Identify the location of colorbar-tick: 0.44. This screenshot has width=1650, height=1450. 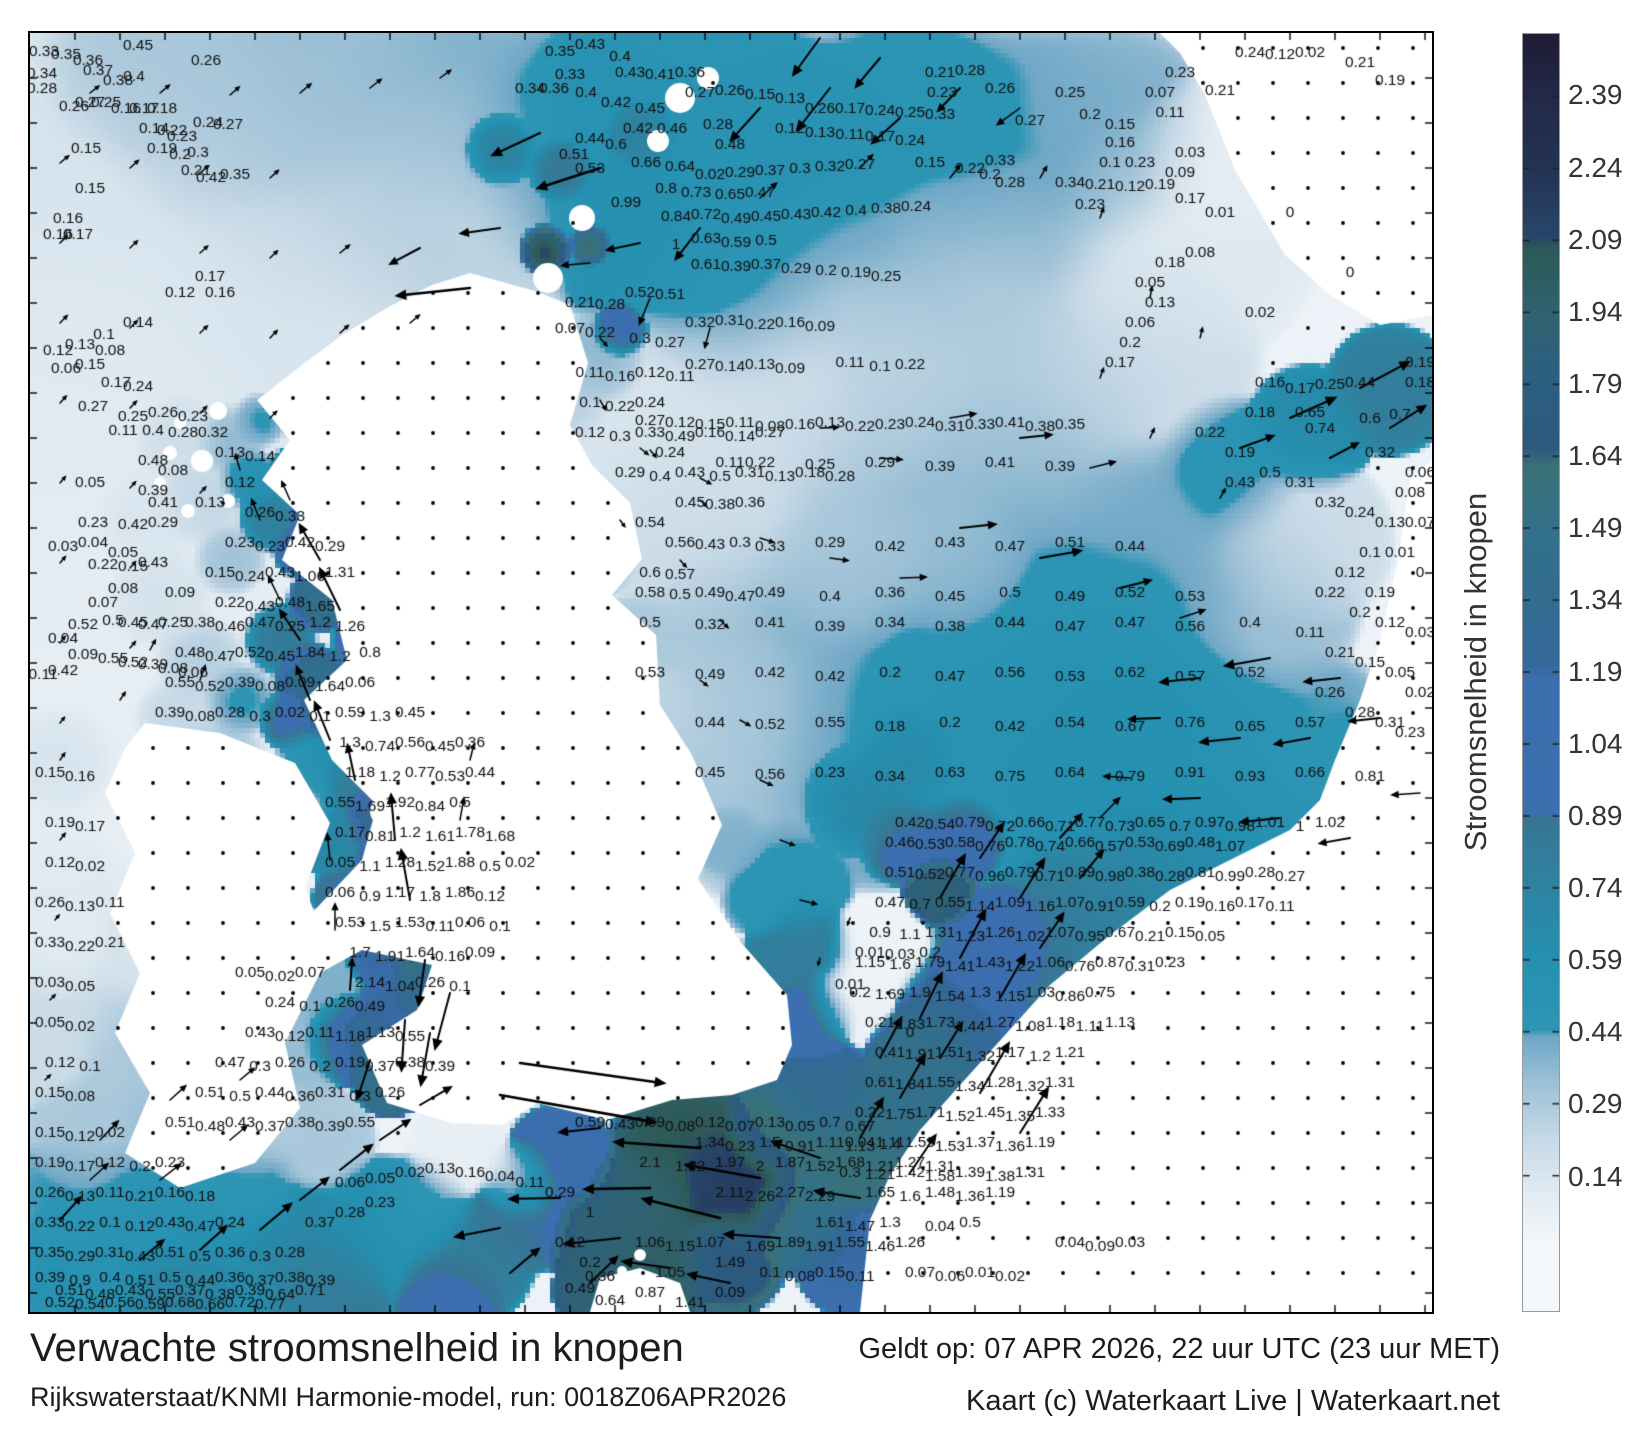
(1595, 1032).